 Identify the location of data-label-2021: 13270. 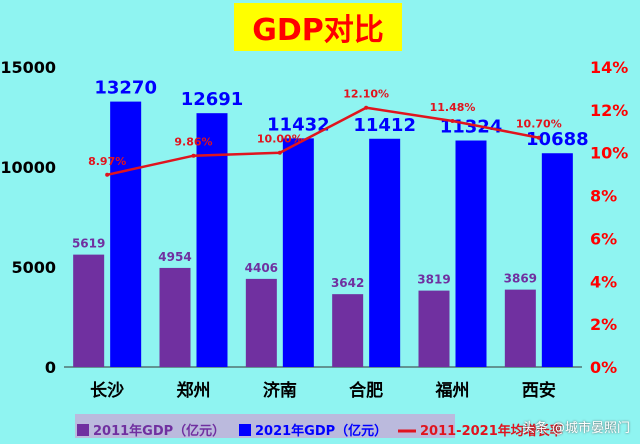
(125, 88).